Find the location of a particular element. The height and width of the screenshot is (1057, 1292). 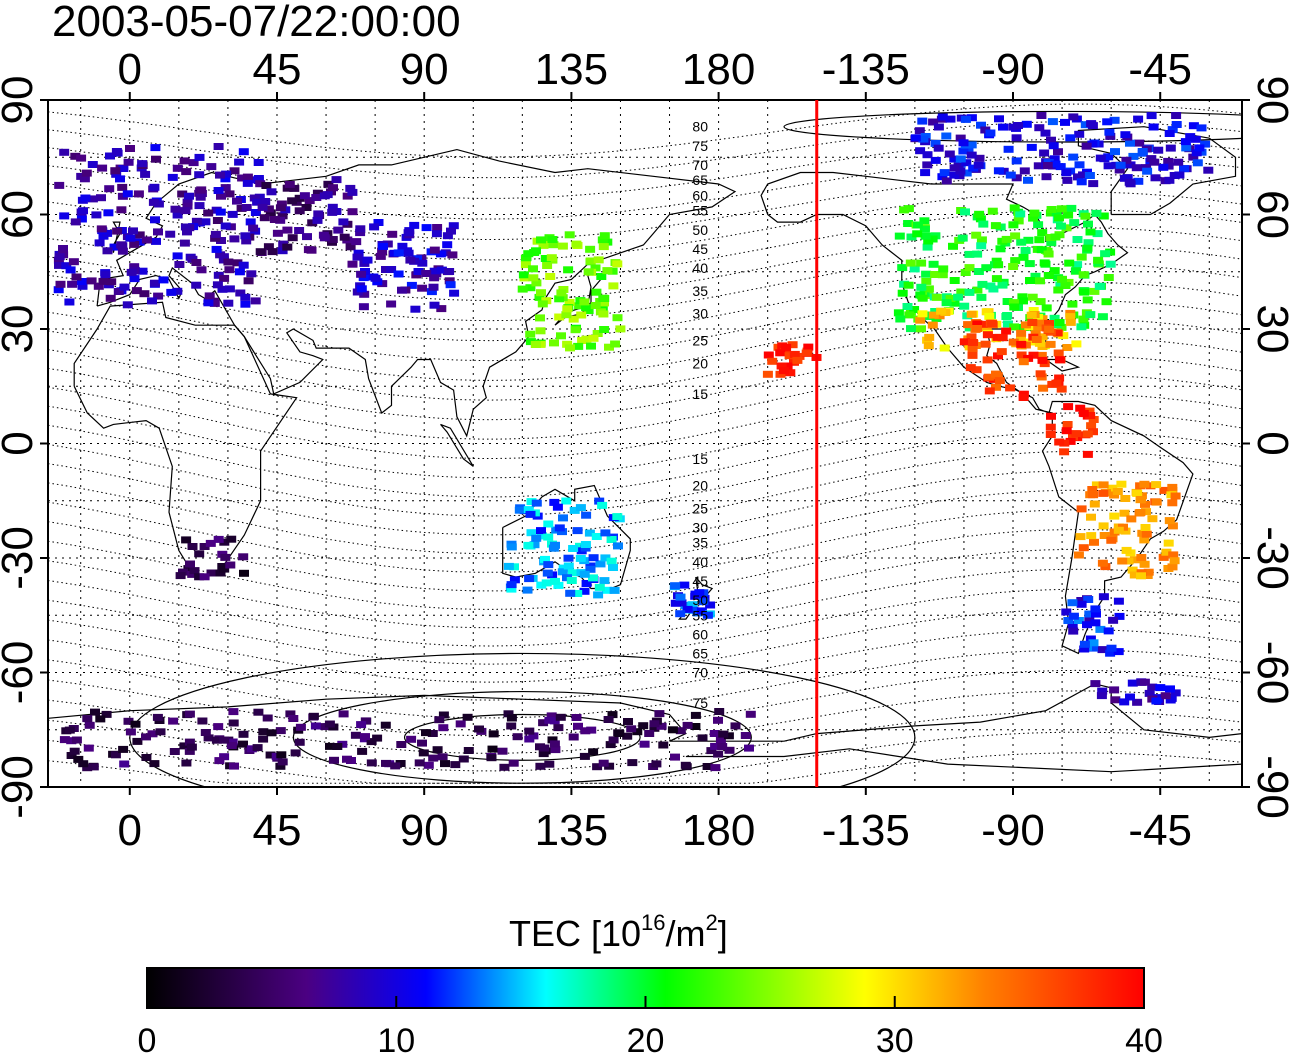

magnetic-latitude-label: 35 is located at coordinates (700, 291).